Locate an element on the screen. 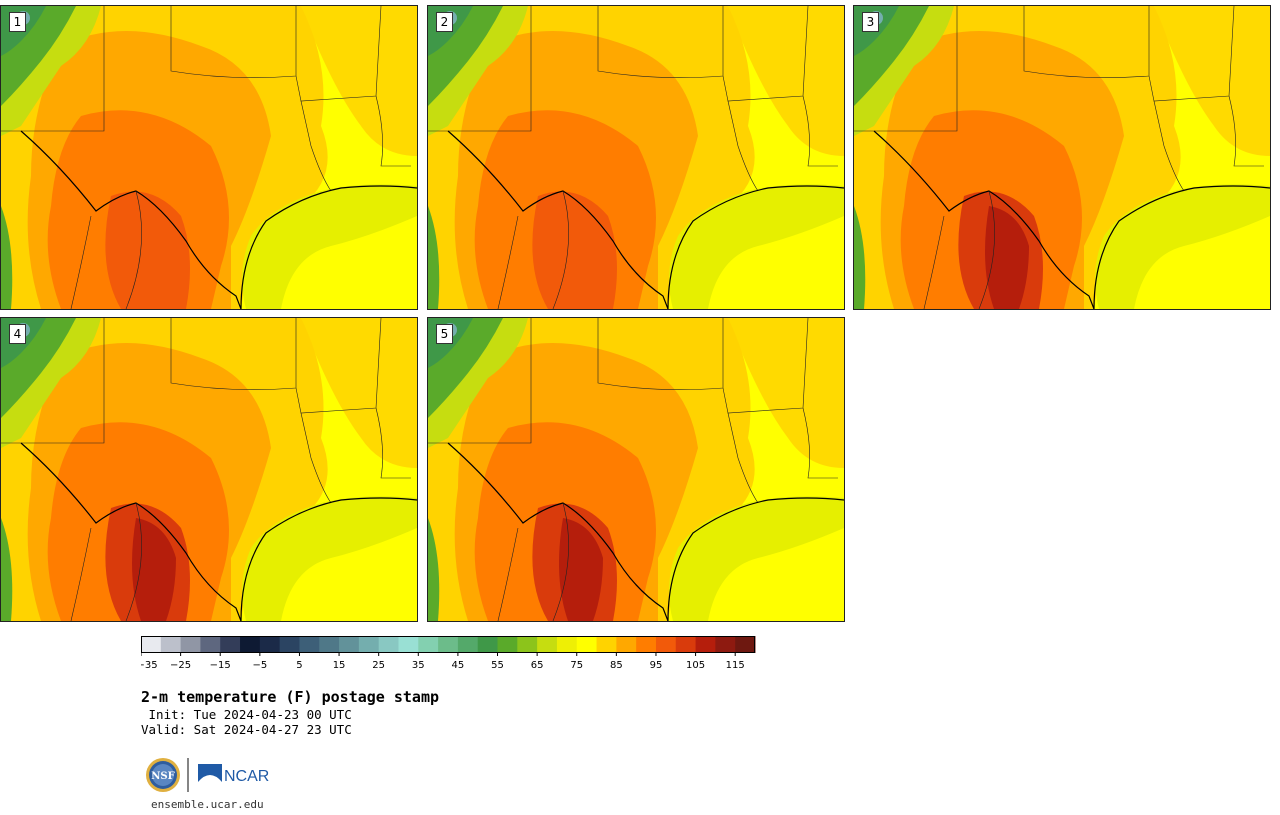 The height and width of the screenshot is (815, 1280). colorbar-tick-label: −35 is located at coordinates (149, 665).